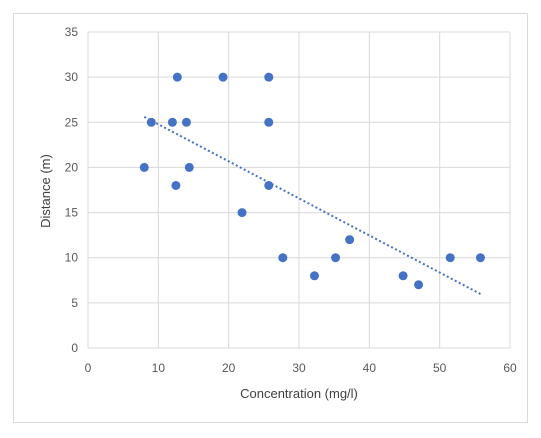 The image size is (541, 438). I want to click on x-tick-label-6: 60, so click(510, 368).